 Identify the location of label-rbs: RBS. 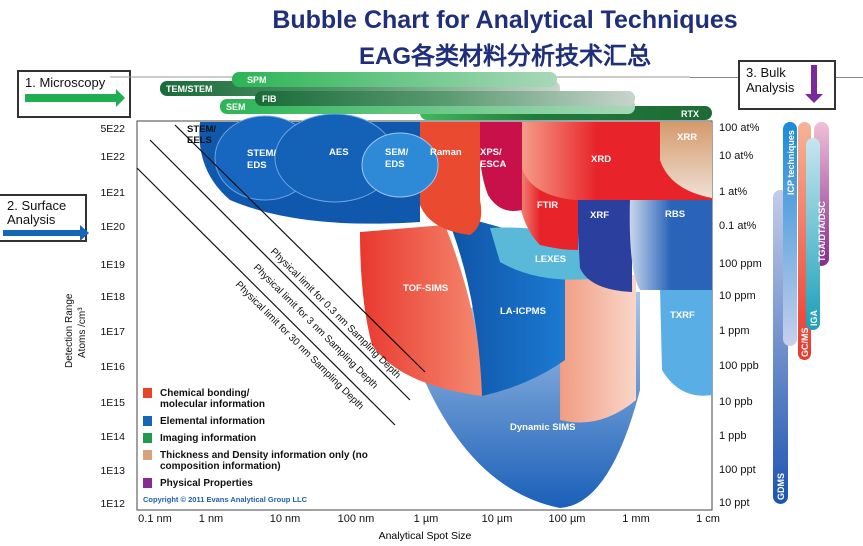
(675, 214).